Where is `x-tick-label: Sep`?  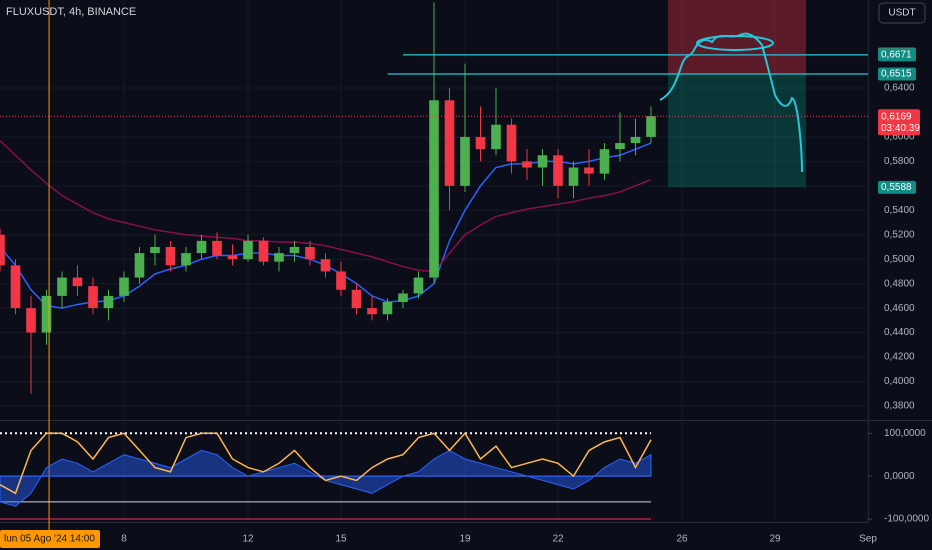 x-tick-label: Sep is located at coordinates (868, 539).